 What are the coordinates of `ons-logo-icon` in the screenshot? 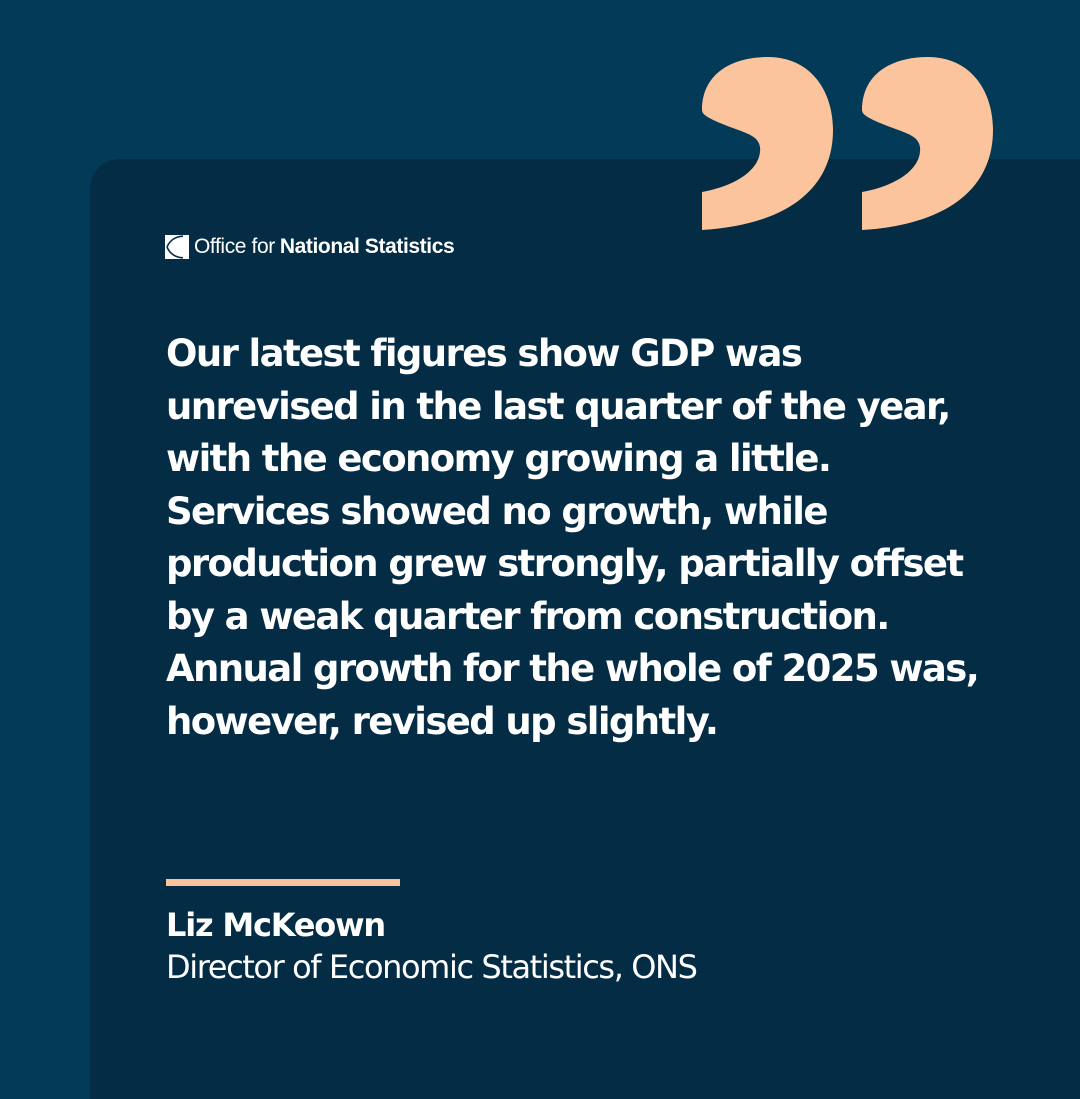 It's located at (177, 247).